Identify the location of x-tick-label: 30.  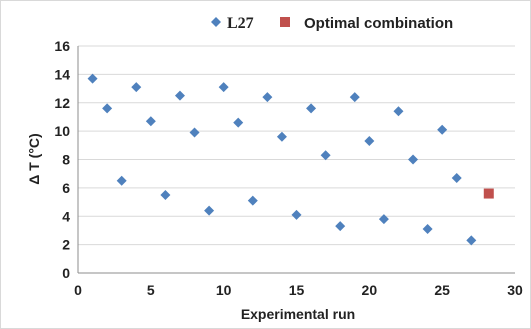
(515, 290).